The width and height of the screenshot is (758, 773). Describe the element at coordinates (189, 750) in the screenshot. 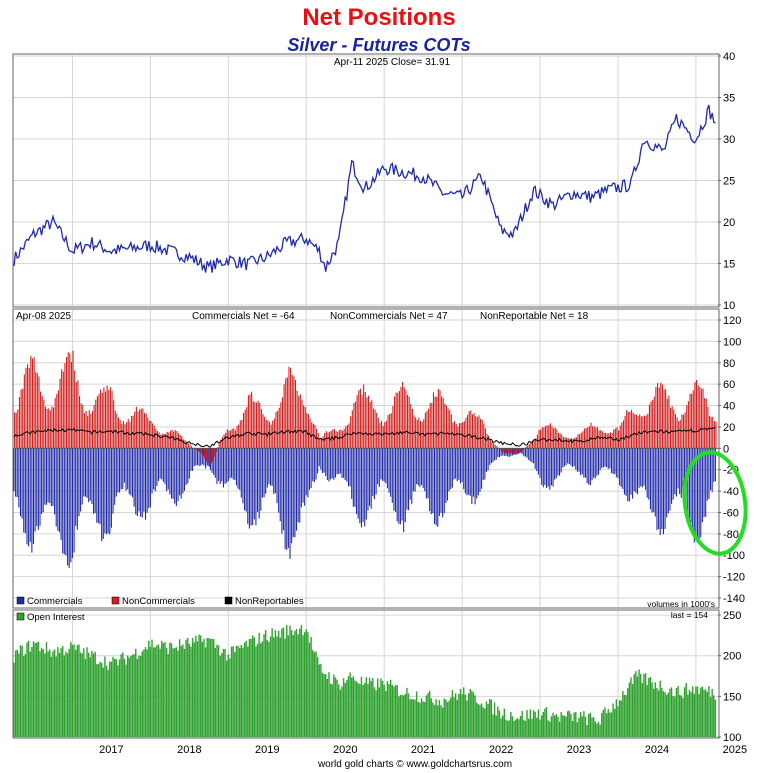

I see `x-tick-label: 2018` at that location.